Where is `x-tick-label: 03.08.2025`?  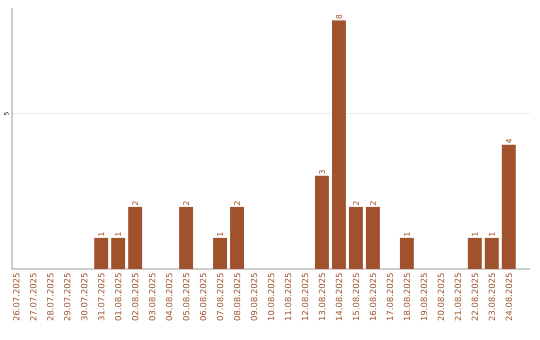
x-tick-label: 03.08.2025 is located at coordinates (152, 296).